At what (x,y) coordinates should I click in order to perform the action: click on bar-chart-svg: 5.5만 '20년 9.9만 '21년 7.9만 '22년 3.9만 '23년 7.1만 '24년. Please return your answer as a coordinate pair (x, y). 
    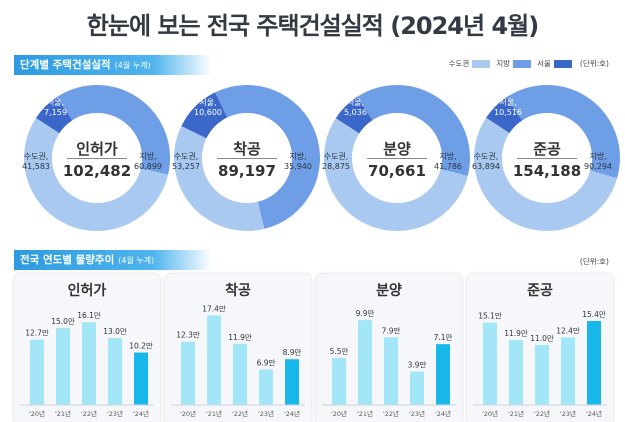
    Looking at the image, I should click on (389, 363).